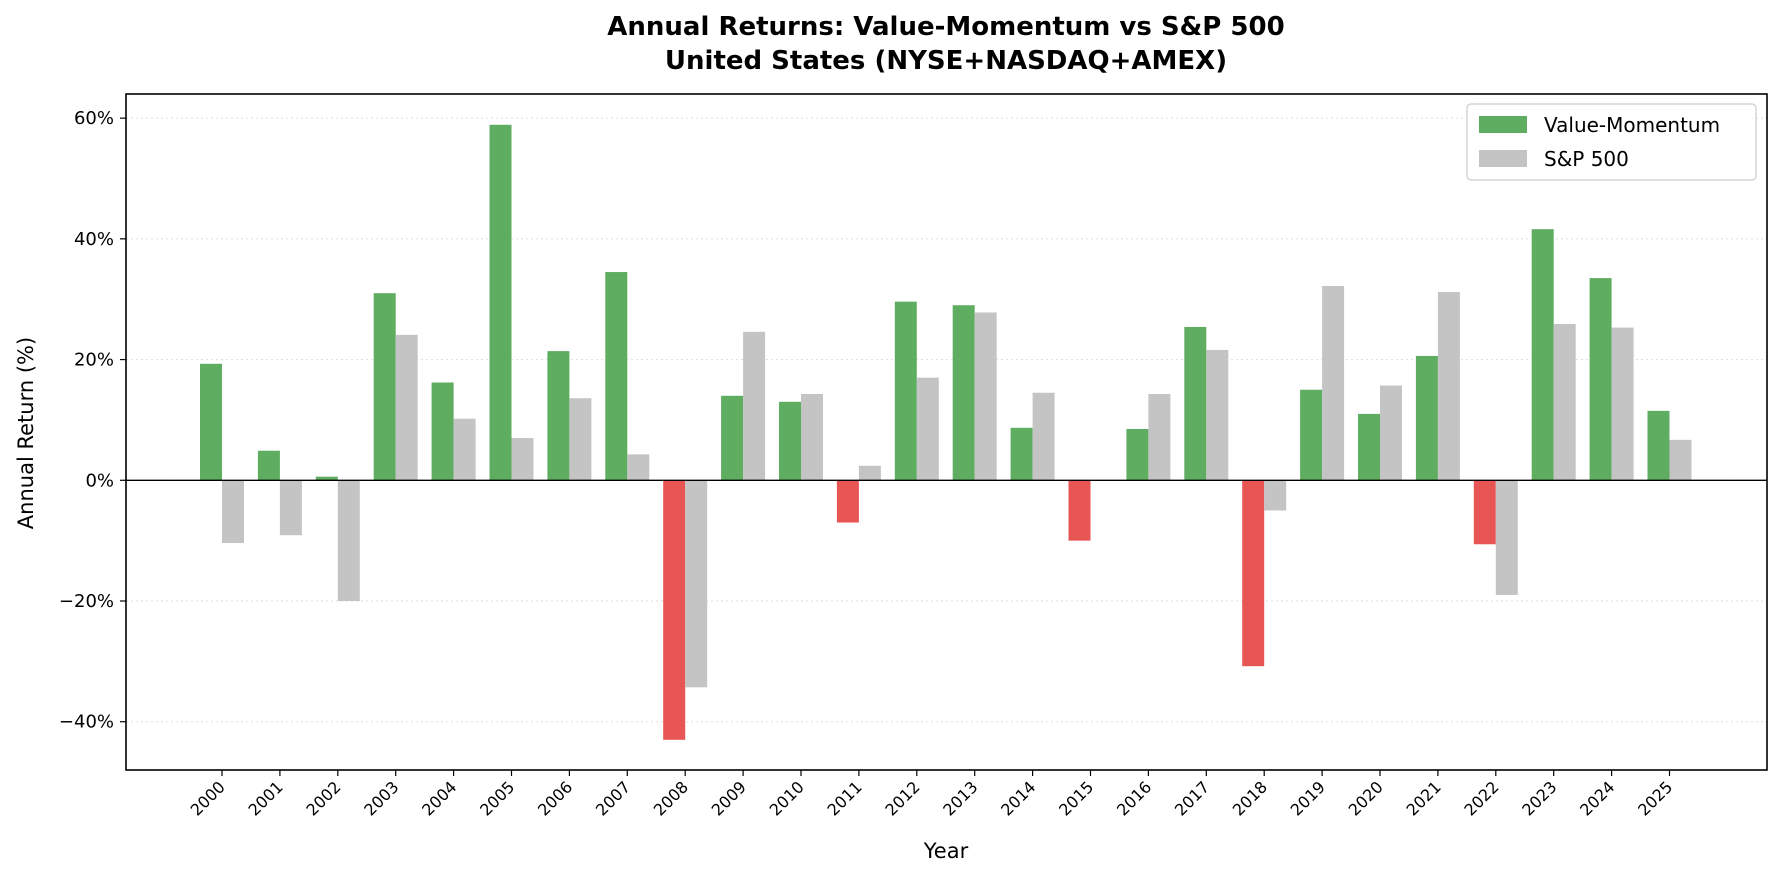 Image resolution: width=1782 pixels, height=880 pixels. Describe the element at coordinates (674, 610) in the screenshot. I see `bar-value-momentum-2008` at that location.